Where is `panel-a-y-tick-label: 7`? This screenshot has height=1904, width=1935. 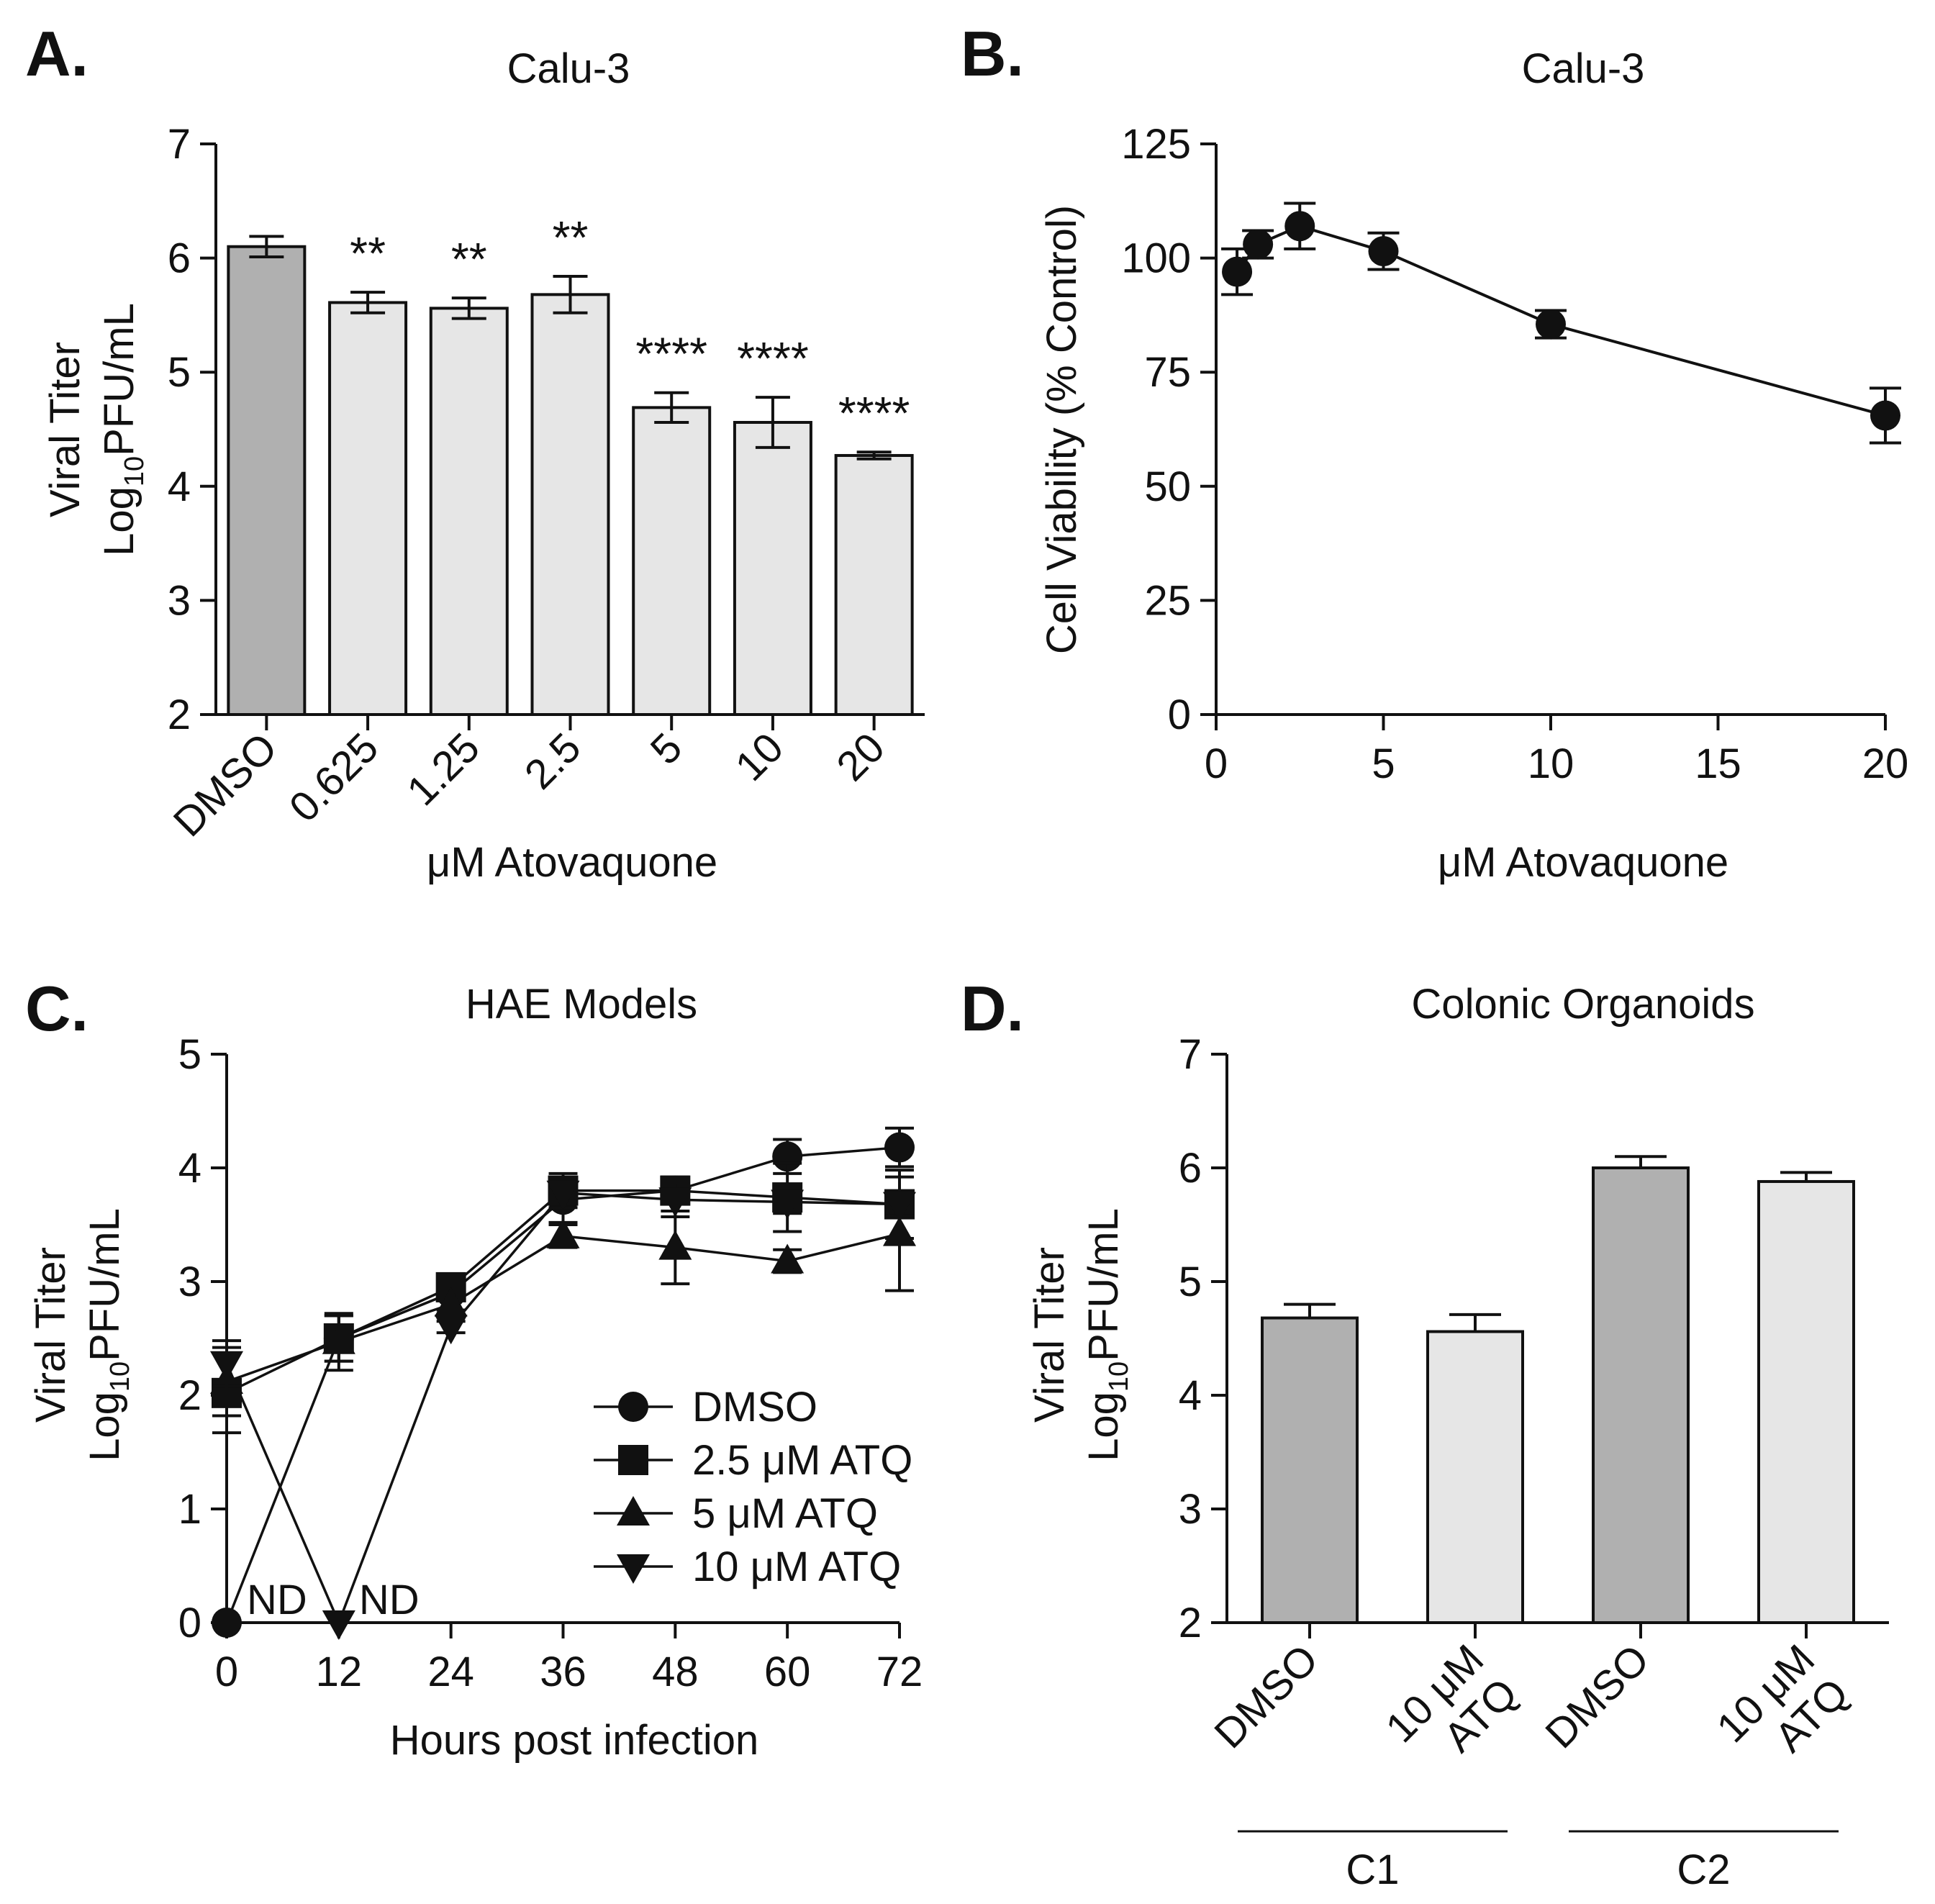 panel-a-y-tick-label: 7 is located at coordinates (180, 144).